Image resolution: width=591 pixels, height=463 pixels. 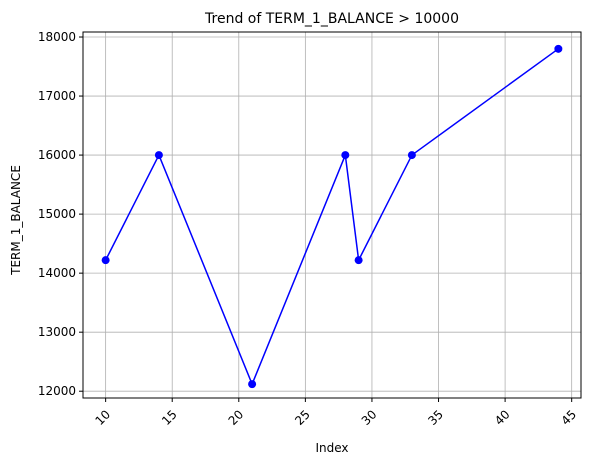 What do you see at coordinates (57, 96) in the screenshot?
I see `y-tick-label: 17000` at bounding box center [57, 96].